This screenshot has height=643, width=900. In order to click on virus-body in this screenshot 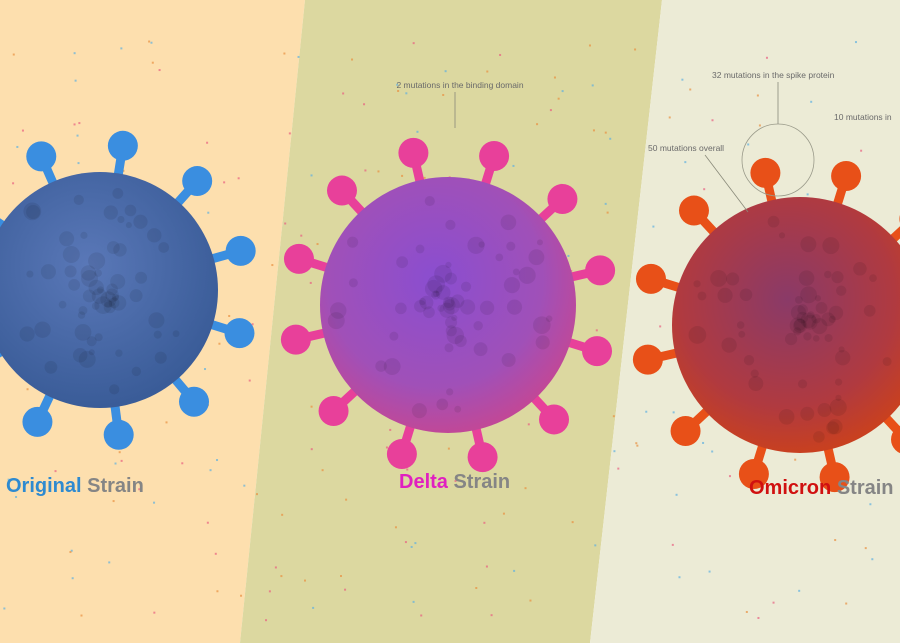, I will do `click(109, 290)`.